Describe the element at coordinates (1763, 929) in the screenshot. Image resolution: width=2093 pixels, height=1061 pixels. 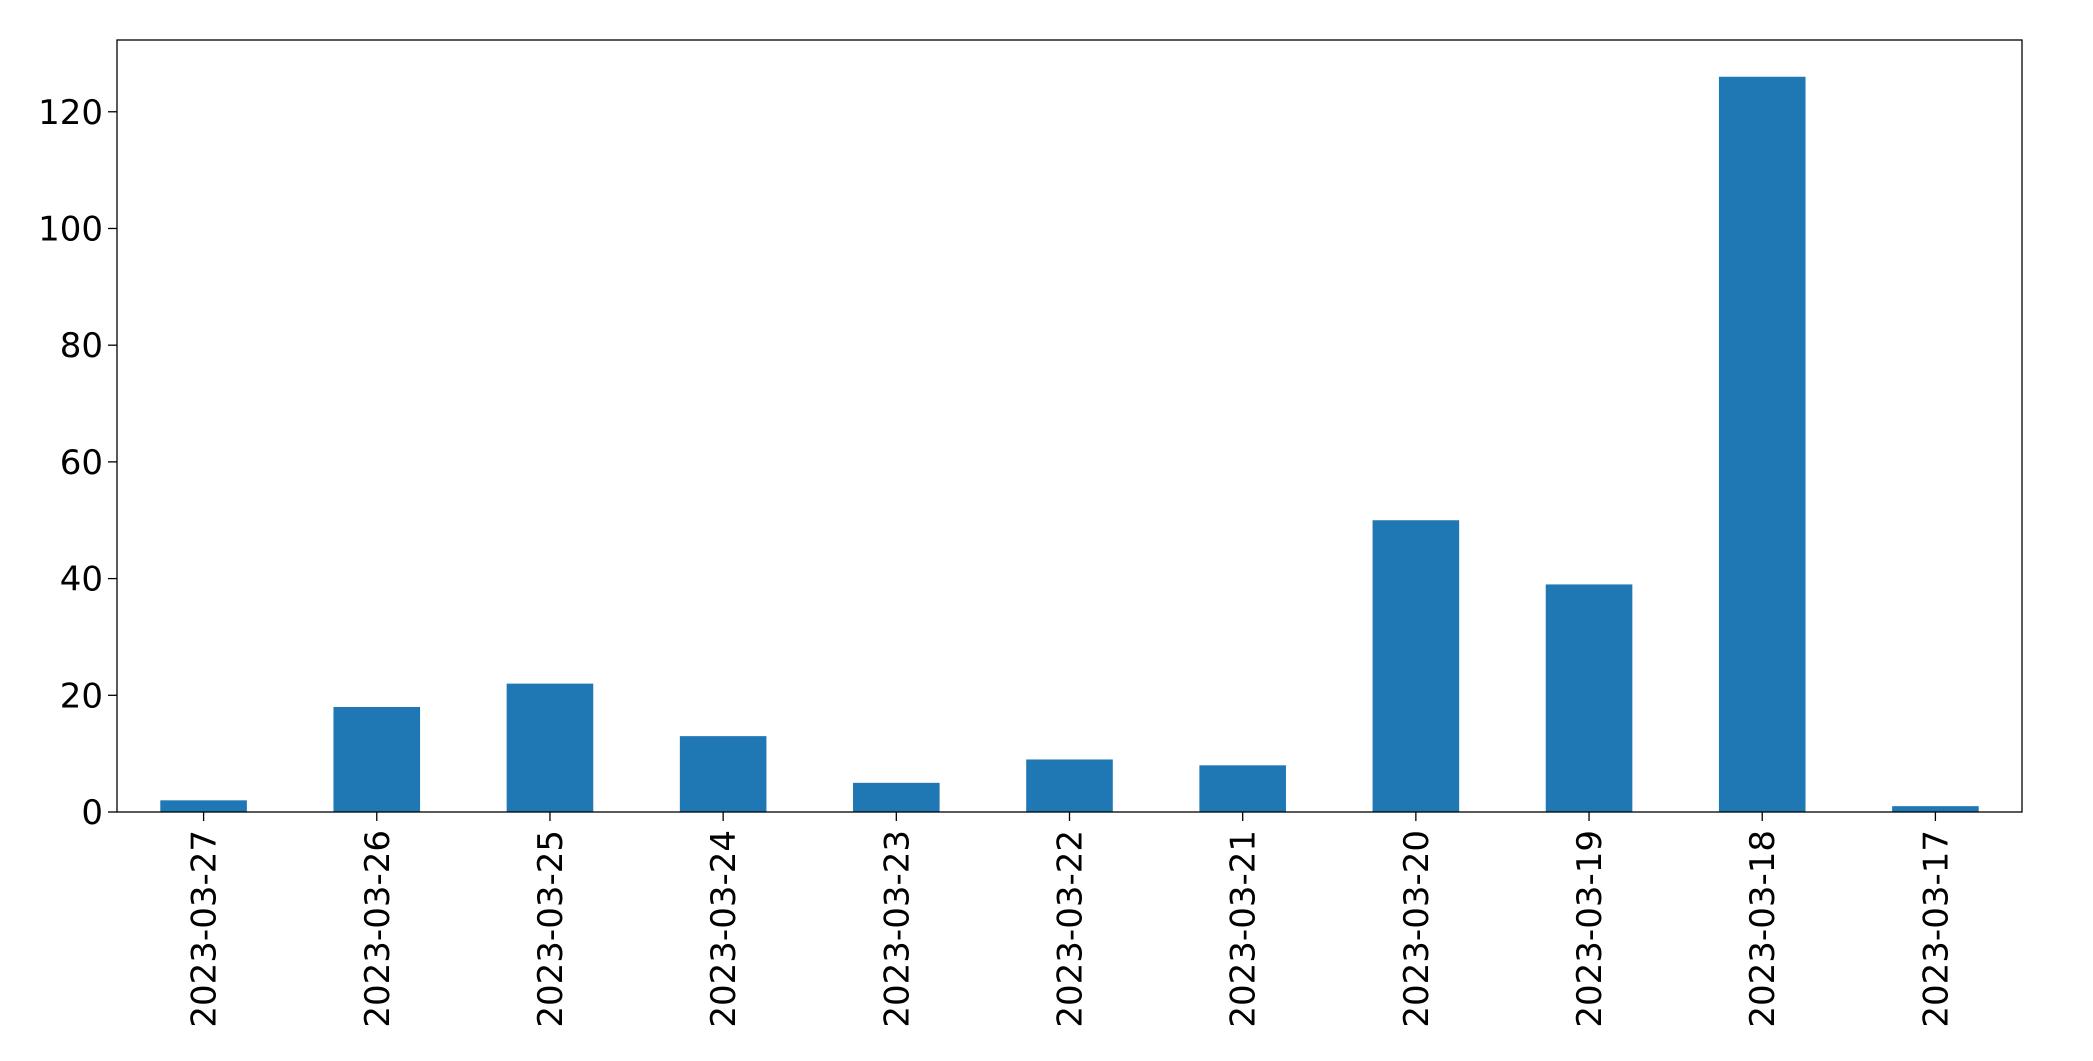
I see `x-tick-label: 2023-03-18` at that location.